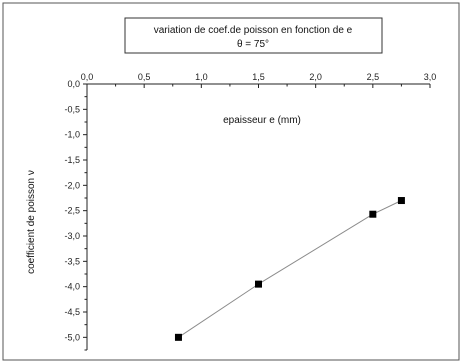  Describe the element at coordinates (72, 312) in the screenshot. I see `y-tick-label: -4,5` at that location.